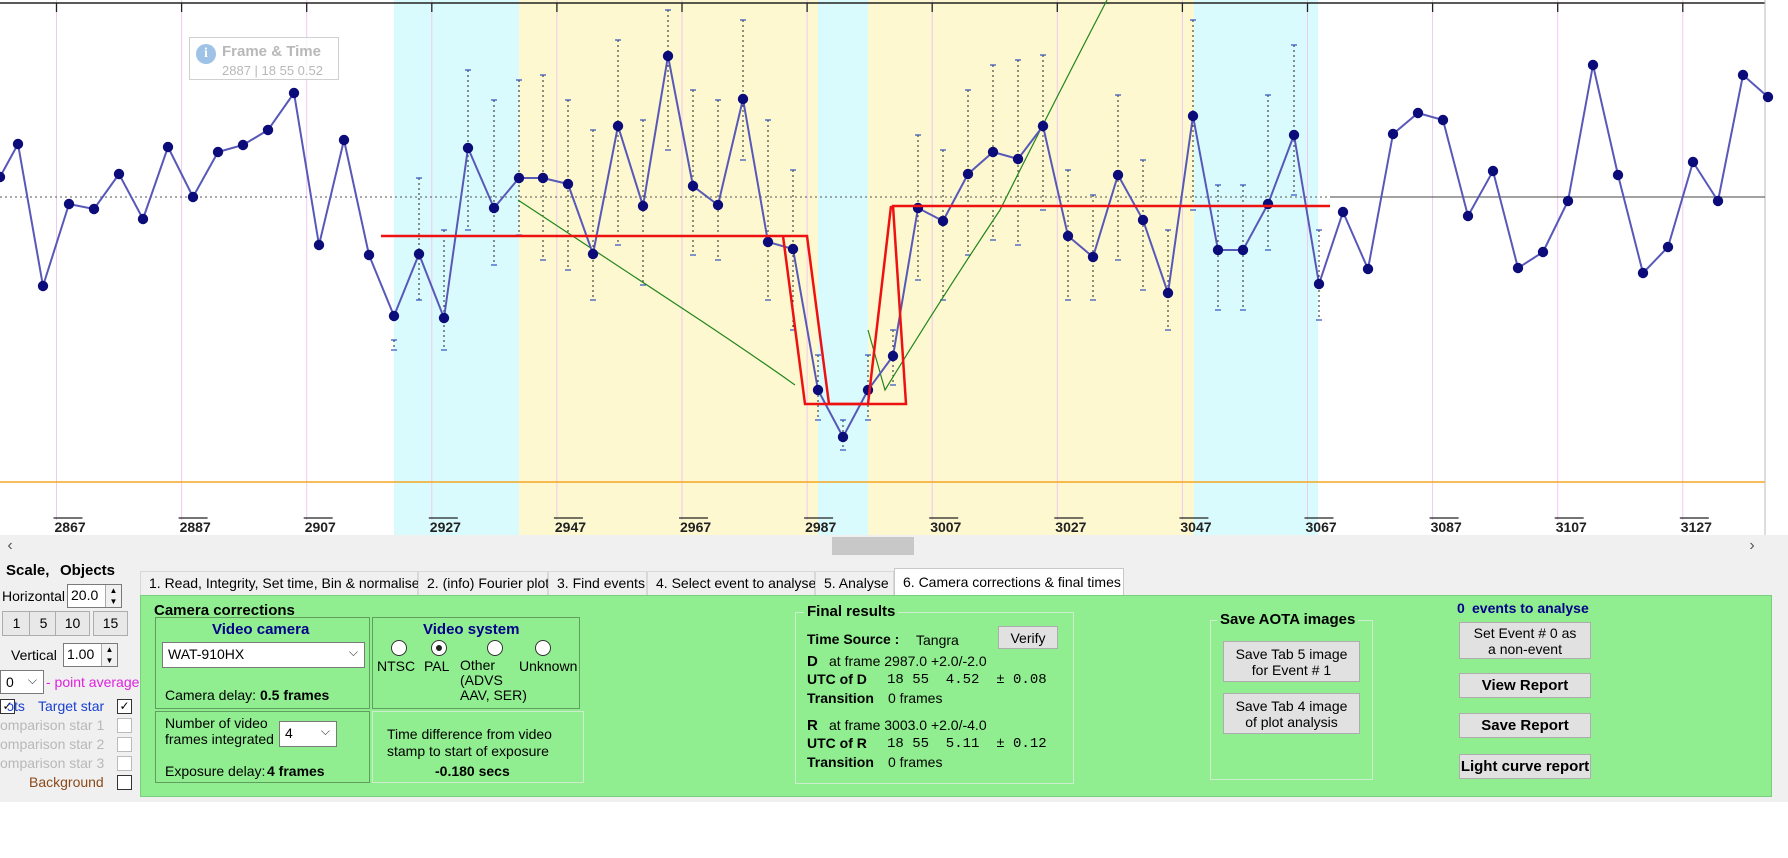  Describe the element at coordinates (124, 706) in the screenshot. I see `target-star-checkbox: ✓` at that location.